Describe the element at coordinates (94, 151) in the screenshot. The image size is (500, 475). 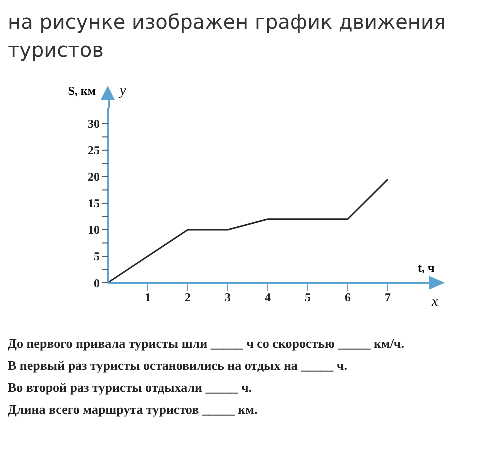
I see `y-tick-label: 25` at that location.